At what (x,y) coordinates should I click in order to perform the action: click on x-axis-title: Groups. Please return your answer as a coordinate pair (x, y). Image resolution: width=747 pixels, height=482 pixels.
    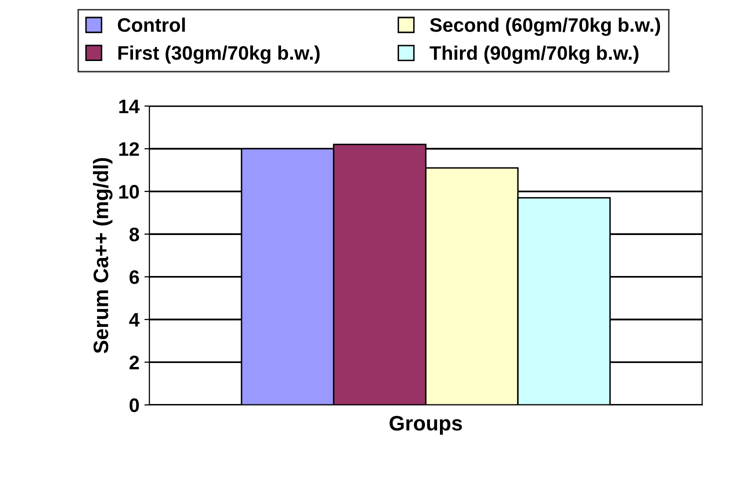
    Looking at the image, I should click on (426, 425).